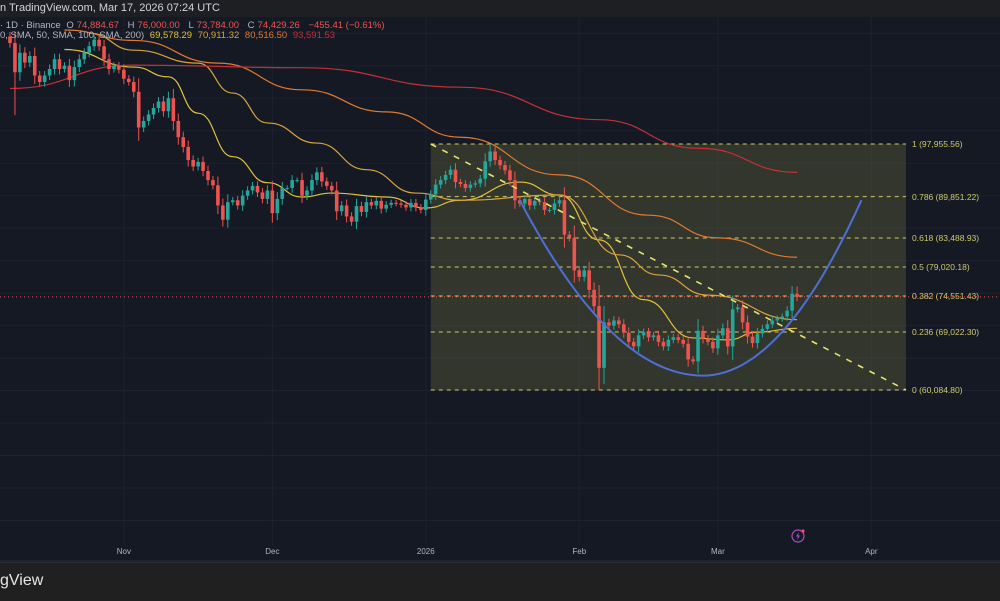 Image resolution: width=1000 pixels, height=601 pixels. Describe the element at coordinates (346, 25) in the screenshot. I see `change-value: −455.41 (−0.61%)` at that location.